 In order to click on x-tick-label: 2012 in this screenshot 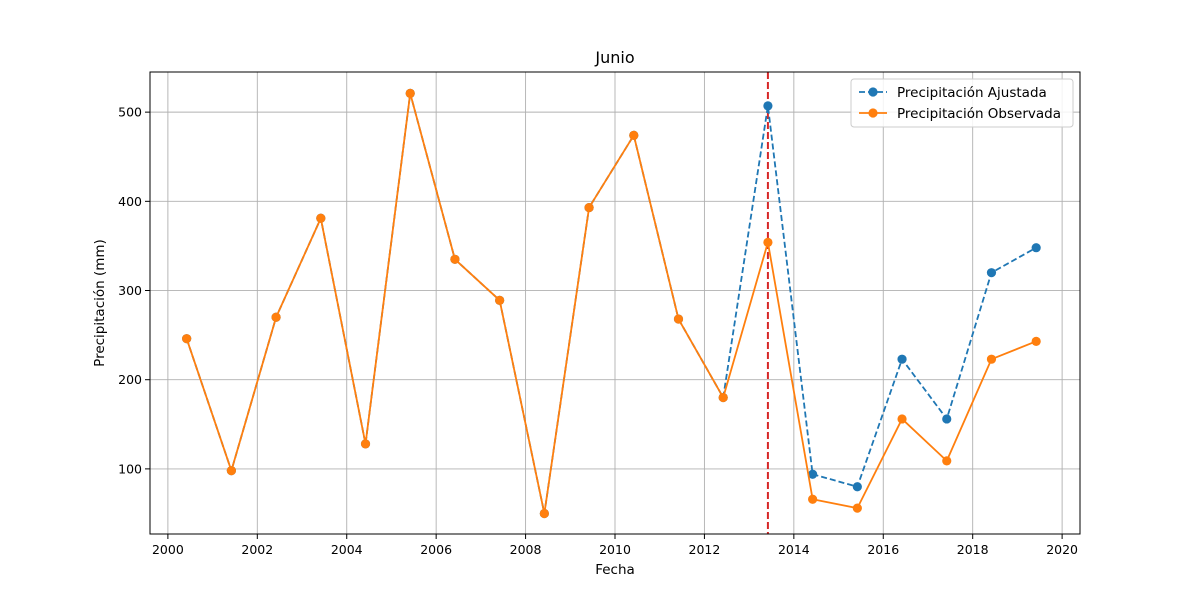, I will do `click(705, 549)`.